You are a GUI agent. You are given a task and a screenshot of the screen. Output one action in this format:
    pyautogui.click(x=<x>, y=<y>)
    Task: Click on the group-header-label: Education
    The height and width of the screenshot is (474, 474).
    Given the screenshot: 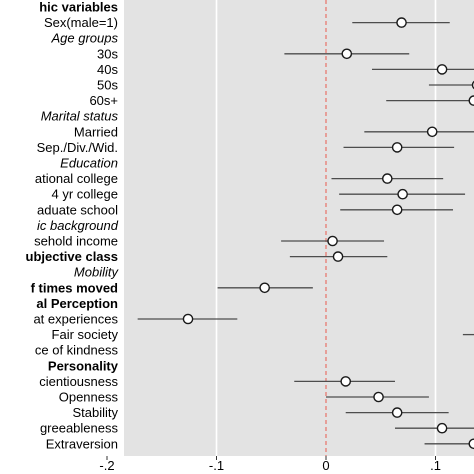 What is the action you would take?
    pyautogui.click(x=89, y=163)
    